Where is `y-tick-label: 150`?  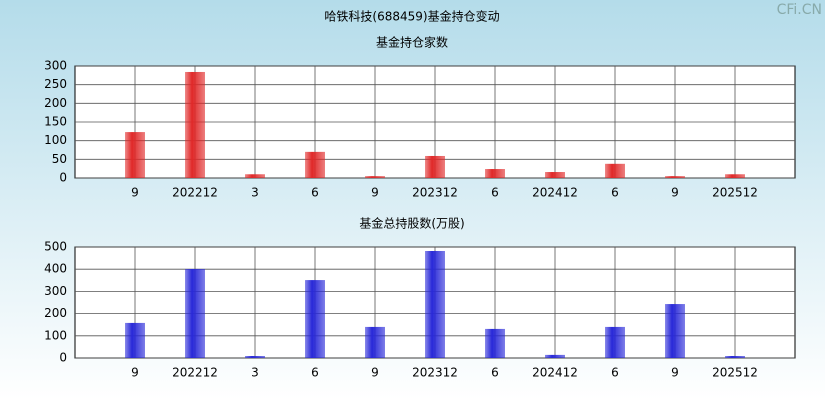 y-tick-label: 150 is located at coordinates (55, 122).